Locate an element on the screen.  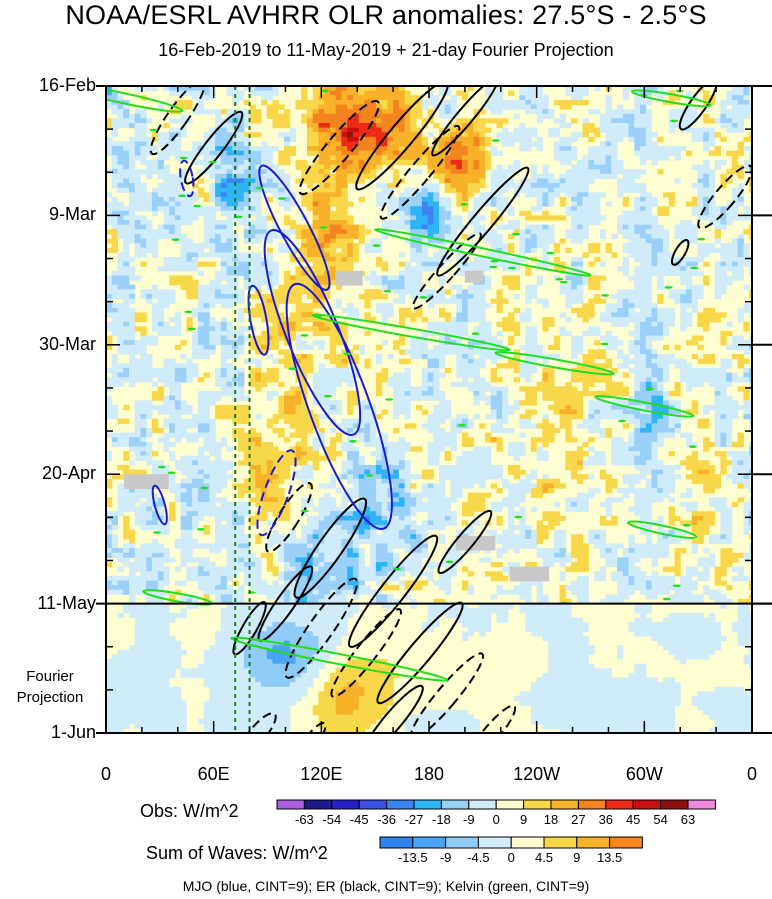
colorbar-tick-label: 63 is located at coordinates (688, 819).